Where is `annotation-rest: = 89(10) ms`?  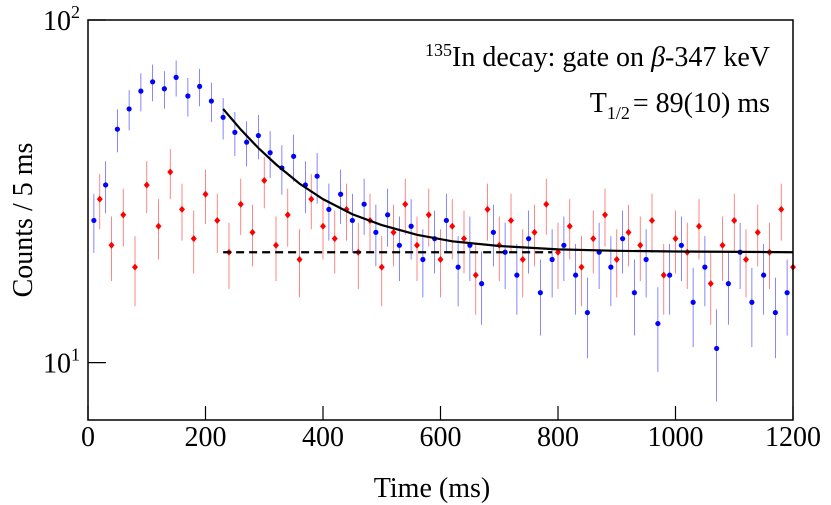 annotation-rest: = 89(10) ms is located at coordinates (701, 103).